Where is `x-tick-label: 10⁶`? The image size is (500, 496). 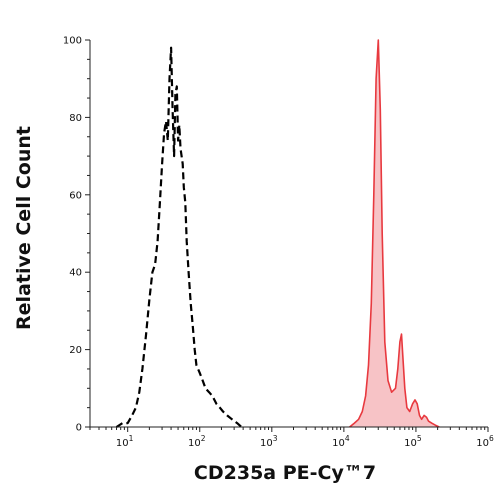
x-tick-label: 10⁶ is located at coordinates (485, 441).